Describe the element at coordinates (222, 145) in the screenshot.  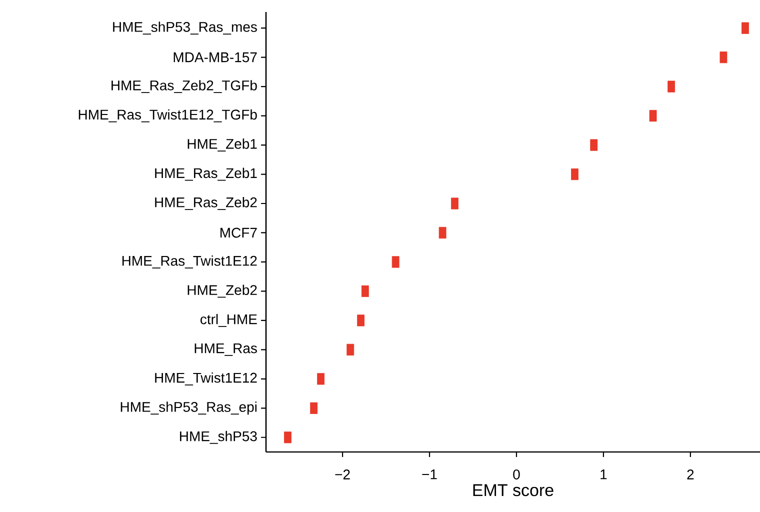
I see `y-tick-label: HME_Zeb1` at that location.